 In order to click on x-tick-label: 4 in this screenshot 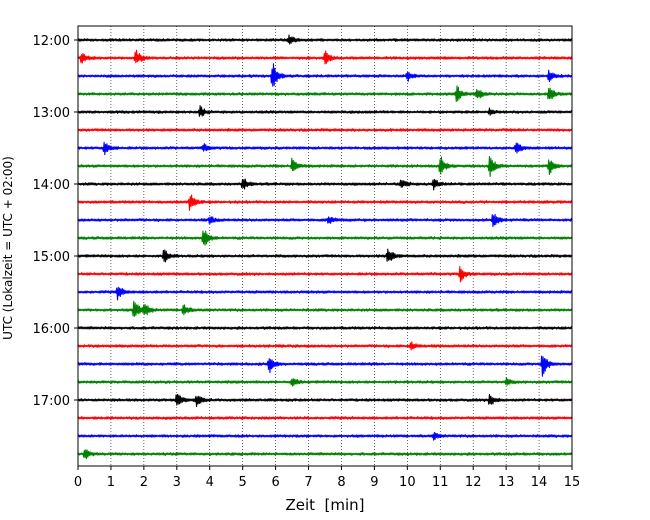, I will do `click(210, 482)`.